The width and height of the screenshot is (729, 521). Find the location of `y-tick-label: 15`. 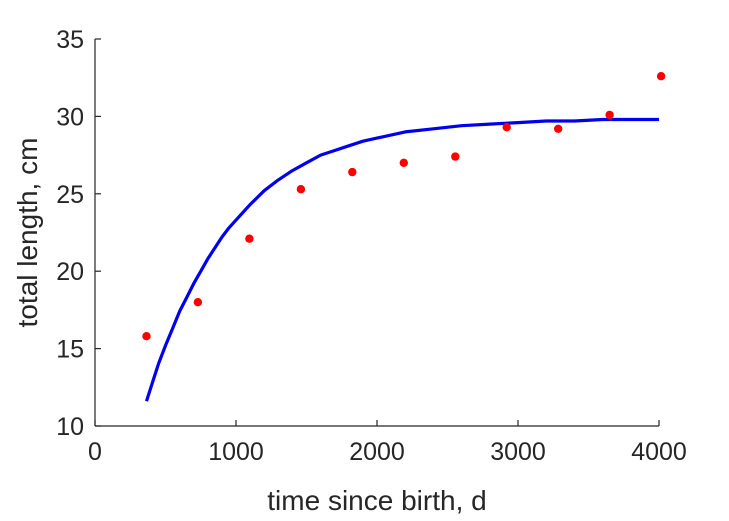

y-tick-label: 15 is located at coordinates (70, 350).